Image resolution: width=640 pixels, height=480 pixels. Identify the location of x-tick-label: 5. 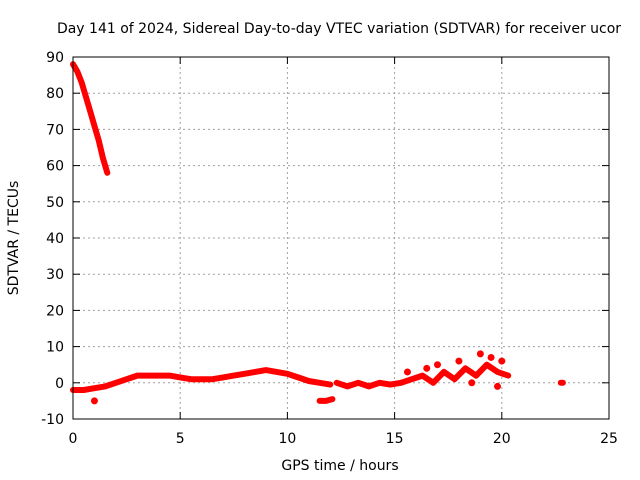
(180, 439).